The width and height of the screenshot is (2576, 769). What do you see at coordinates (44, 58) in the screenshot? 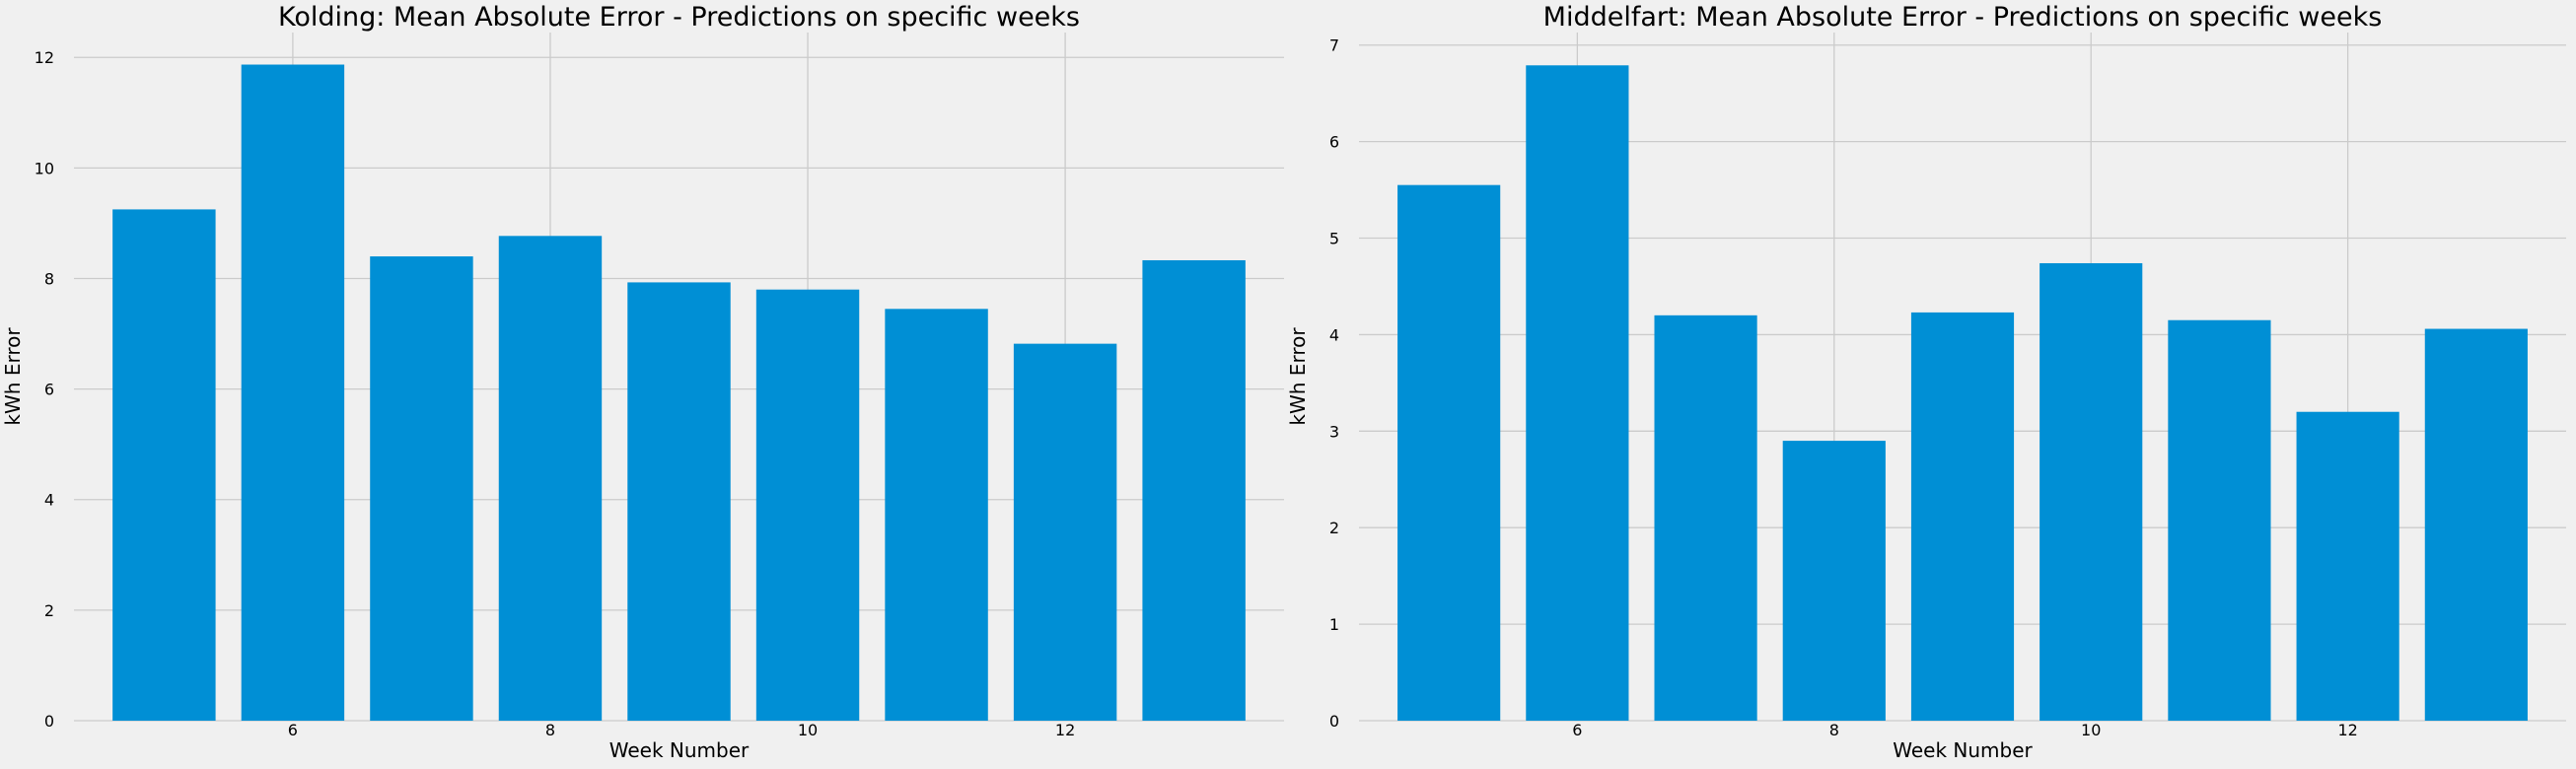
I see `y-tick-label: 12` at bounding box center [44, 58].